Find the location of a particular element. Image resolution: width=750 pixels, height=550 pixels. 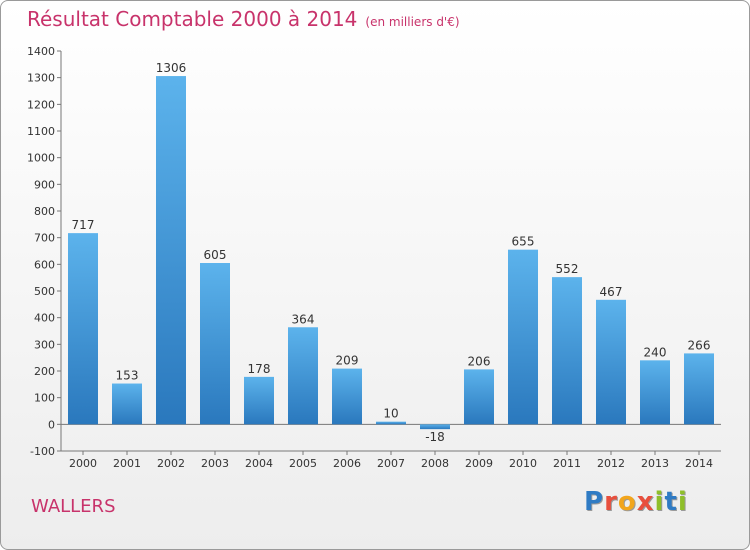

bar-2007 is located at coordinates (391, 423).